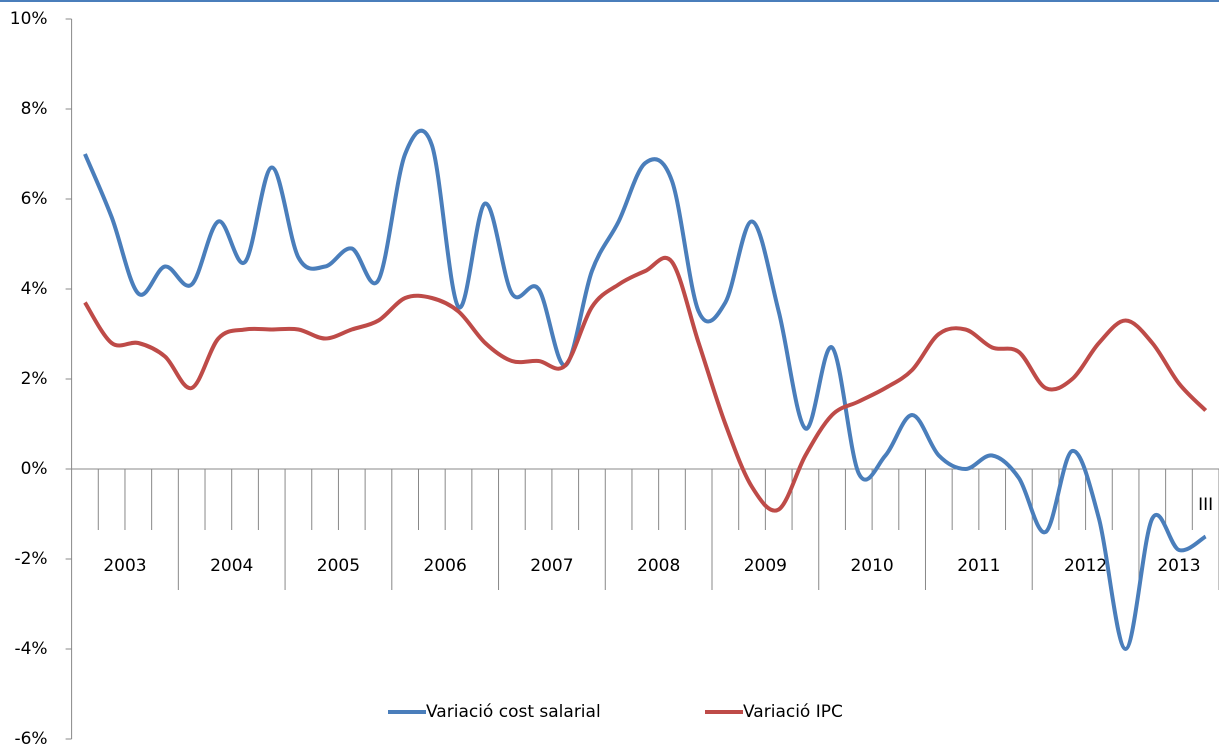  What do you see at coordinates (445, 566) in the screenshot?
I see `year-label: 2006` at bounding box center [445, 566].